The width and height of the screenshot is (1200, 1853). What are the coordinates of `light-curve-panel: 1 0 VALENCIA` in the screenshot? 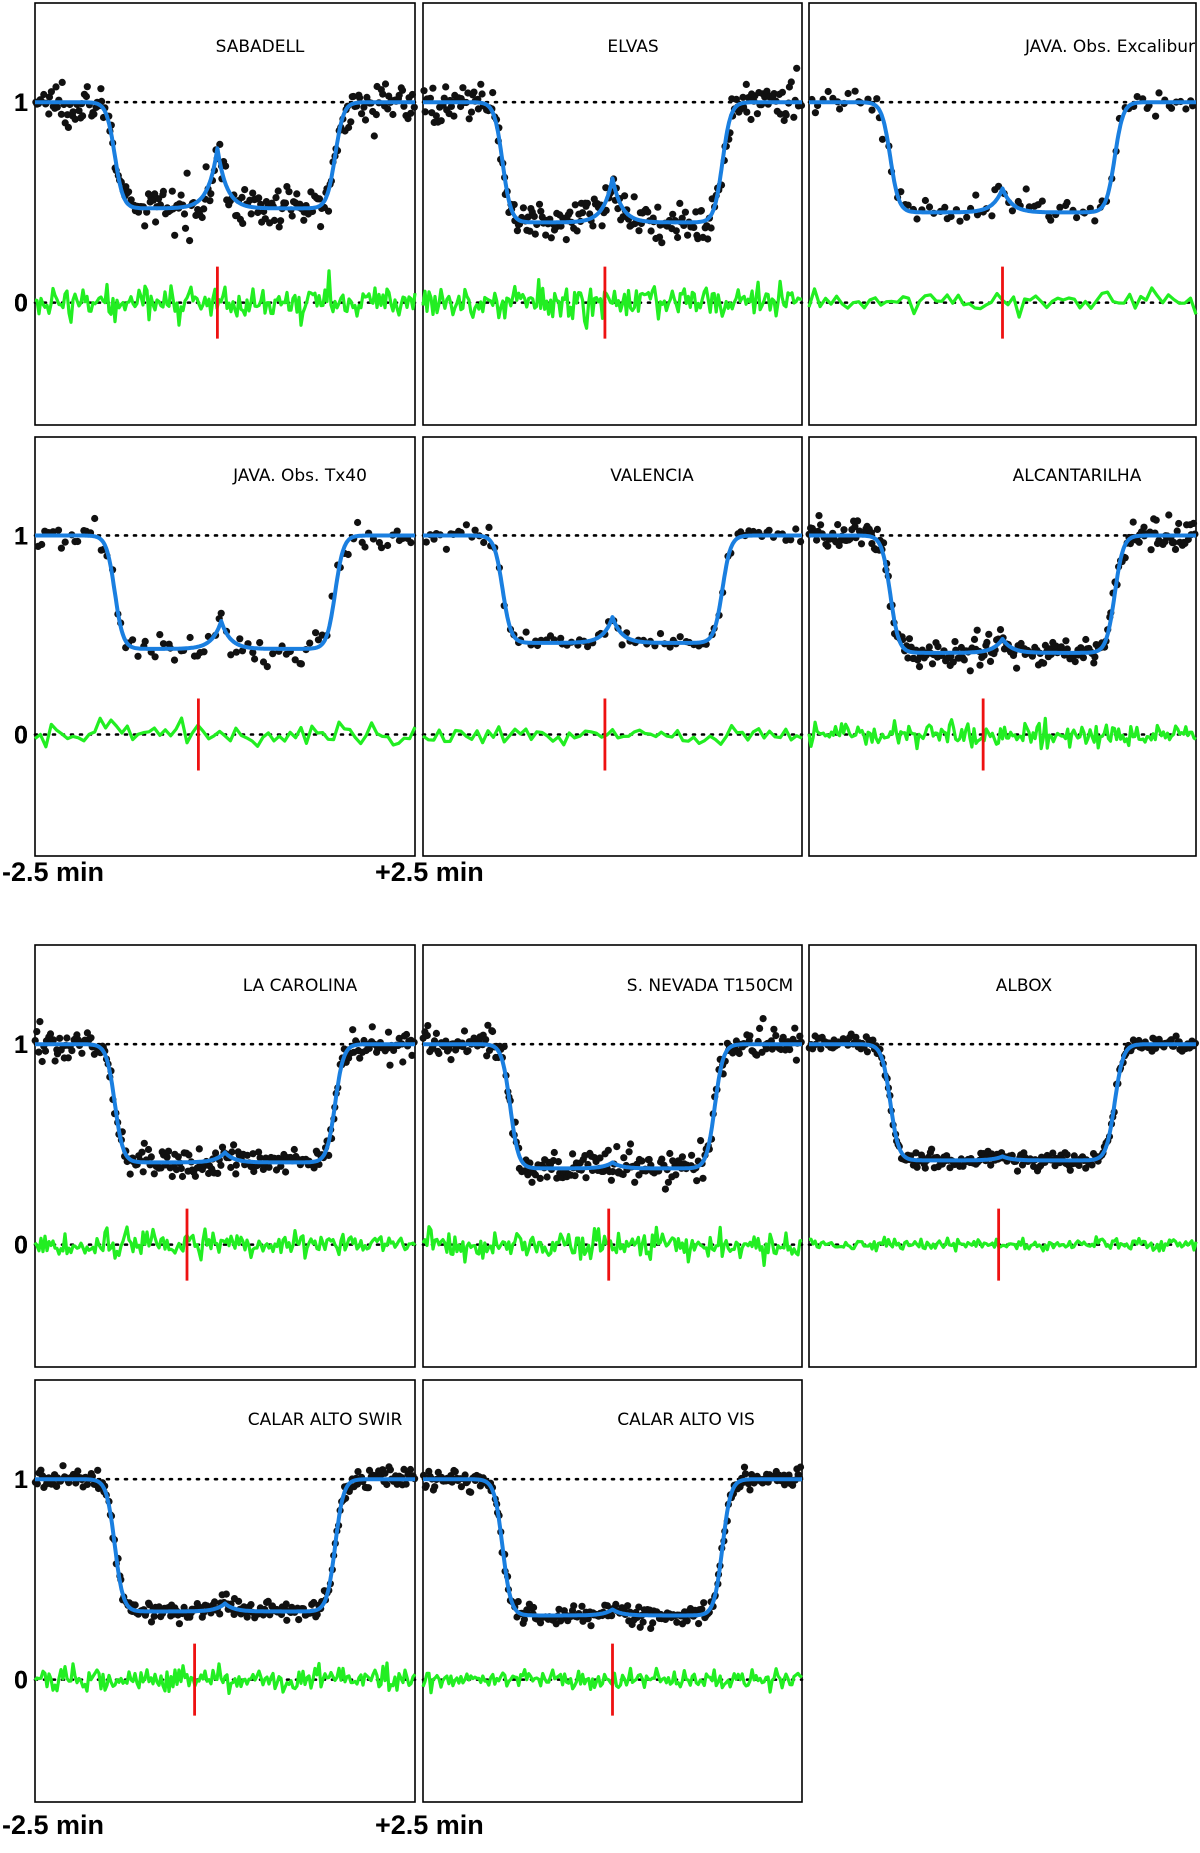 It's located at (409, 646).